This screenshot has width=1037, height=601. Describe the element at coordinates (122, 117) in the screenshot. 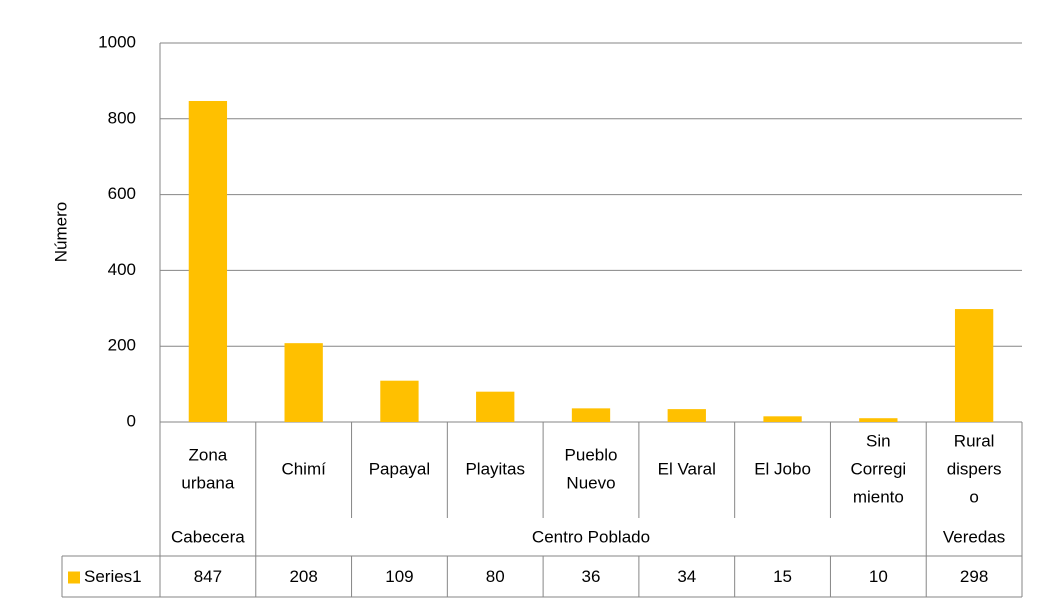

I see `y-tick-label: 800` at that location.